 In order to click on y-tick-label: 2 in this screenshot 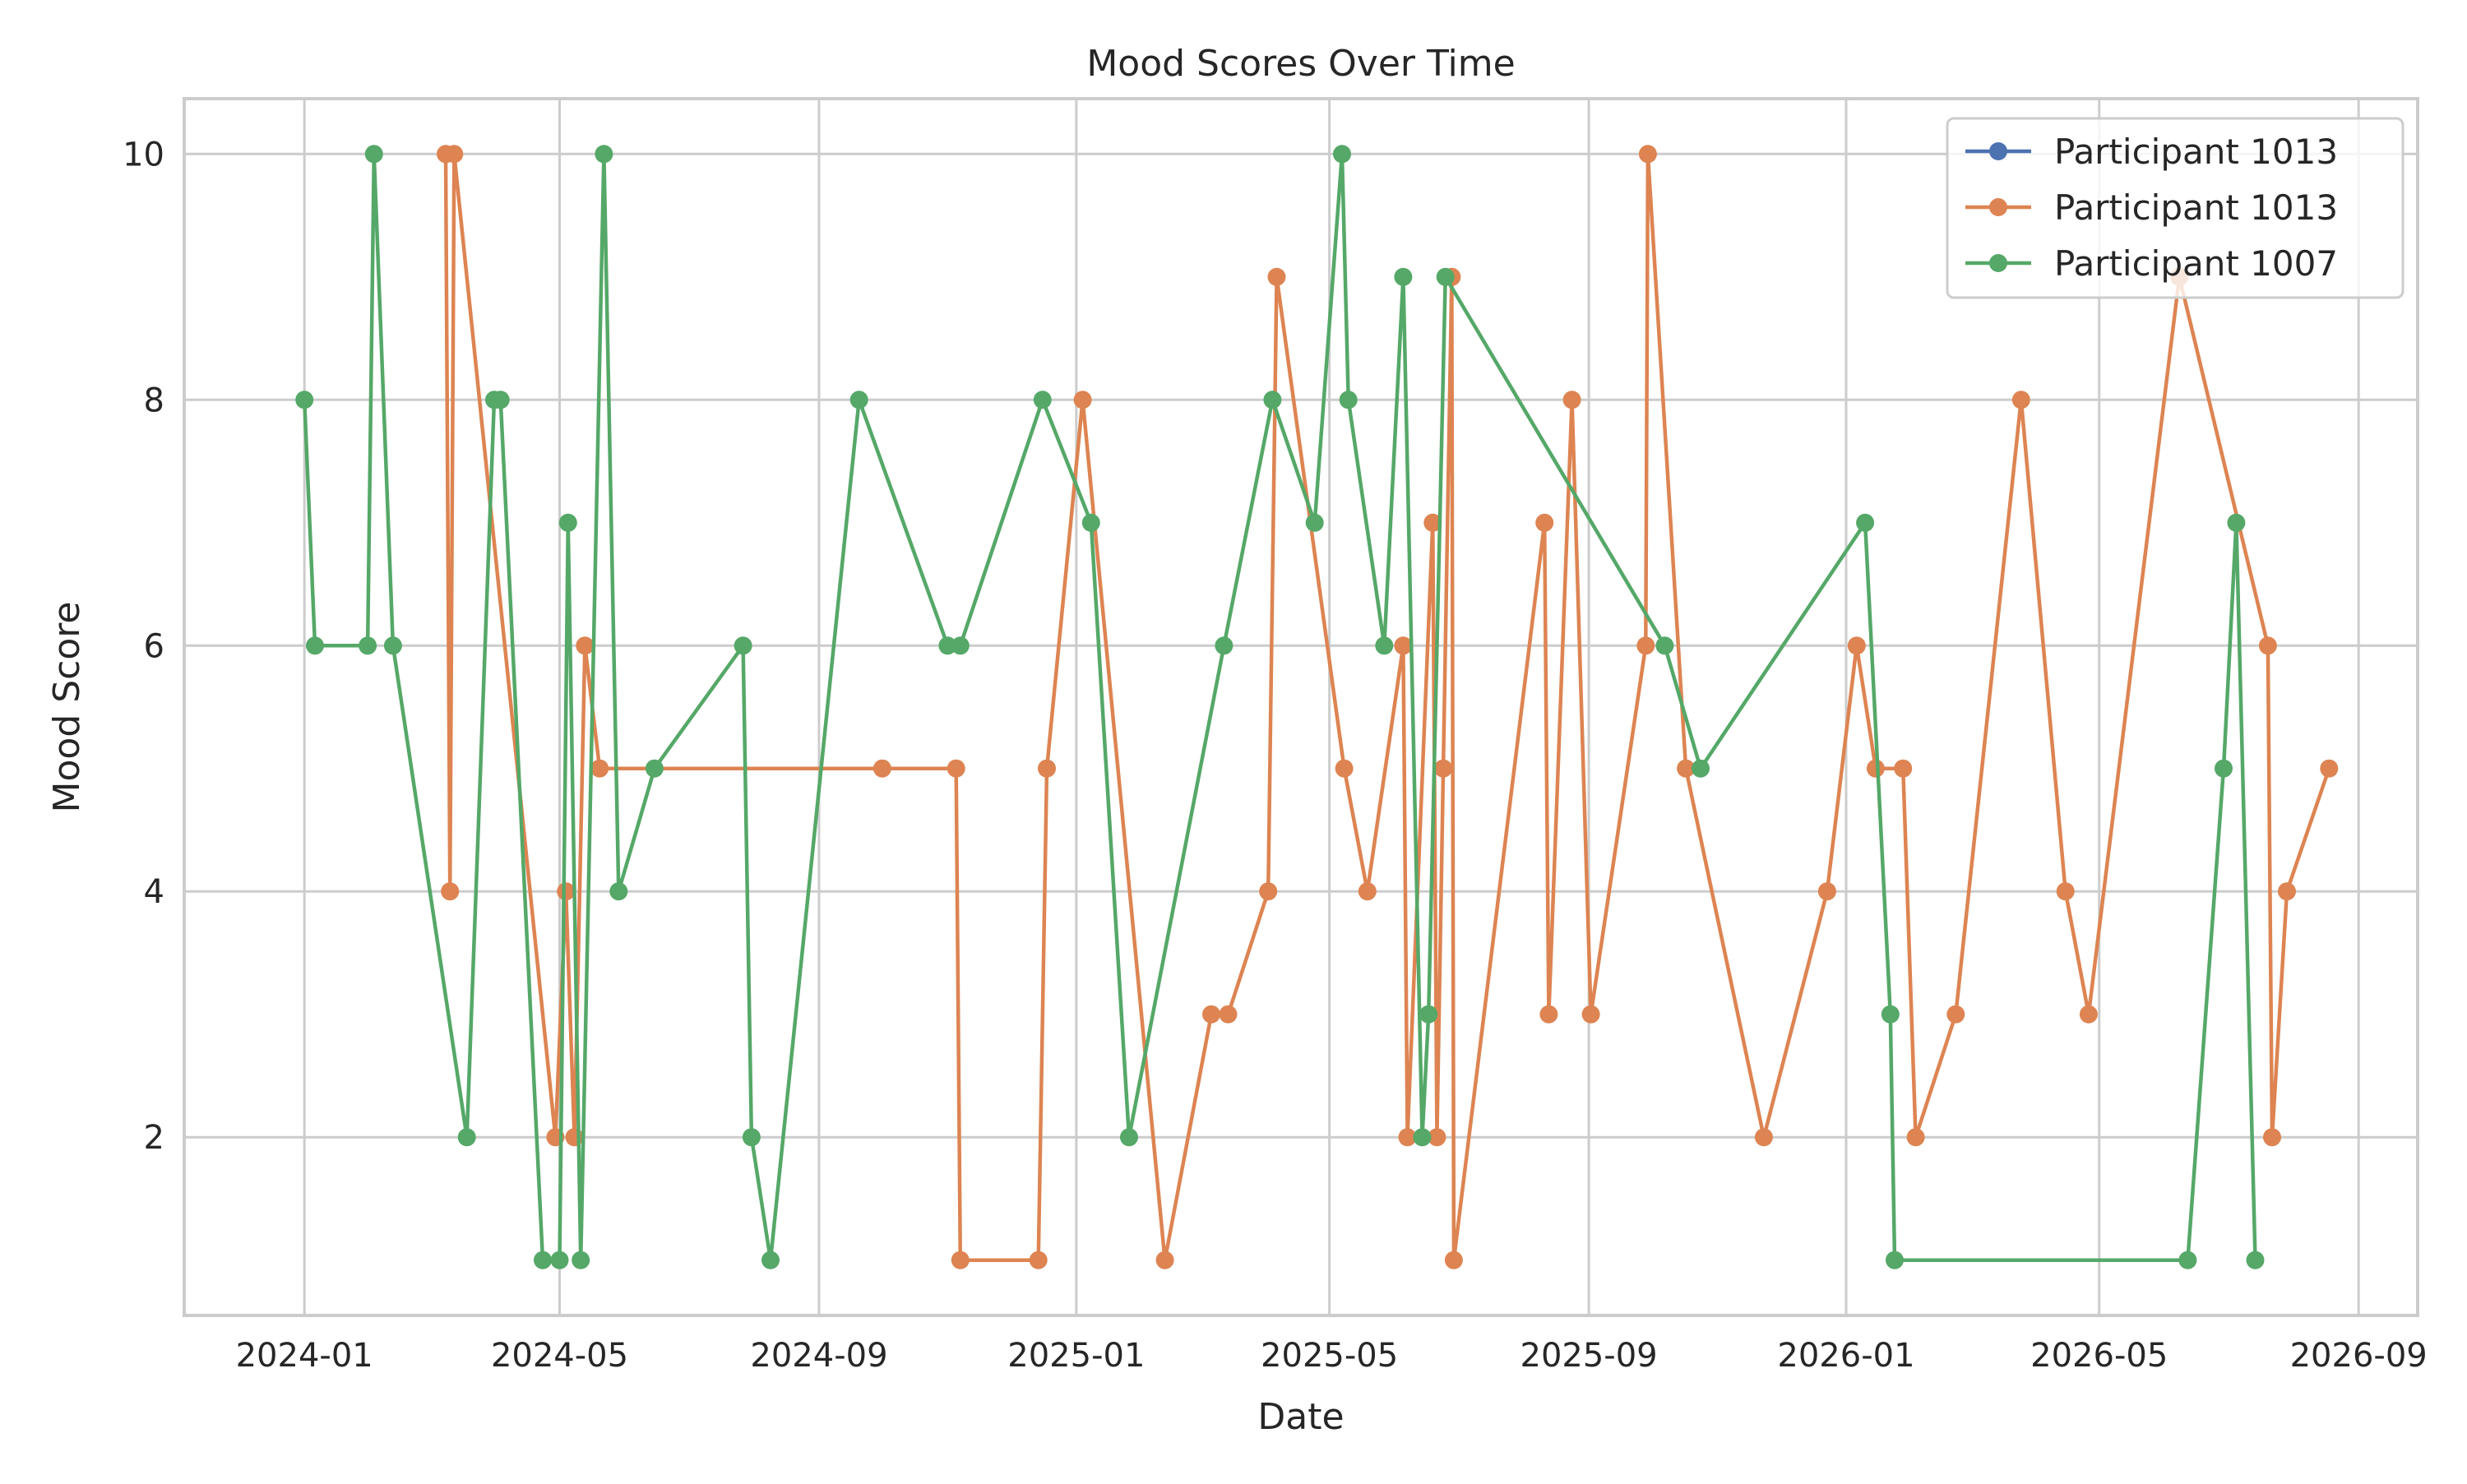, I will do `click(154, 1138)`.